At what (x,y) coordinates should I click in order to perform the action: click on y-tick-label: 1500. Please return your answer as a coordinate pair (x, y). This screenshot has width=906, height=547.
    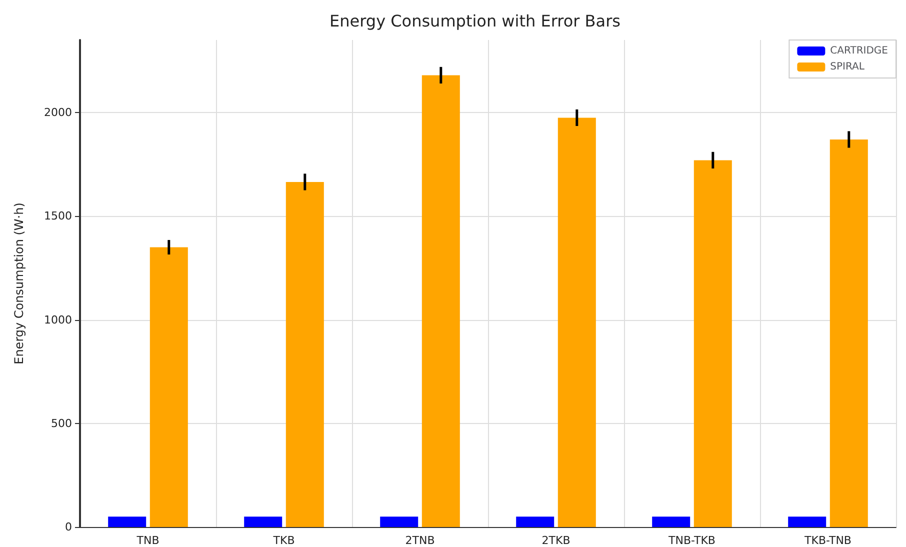
    Looking at the image, I should click on (58, 216).